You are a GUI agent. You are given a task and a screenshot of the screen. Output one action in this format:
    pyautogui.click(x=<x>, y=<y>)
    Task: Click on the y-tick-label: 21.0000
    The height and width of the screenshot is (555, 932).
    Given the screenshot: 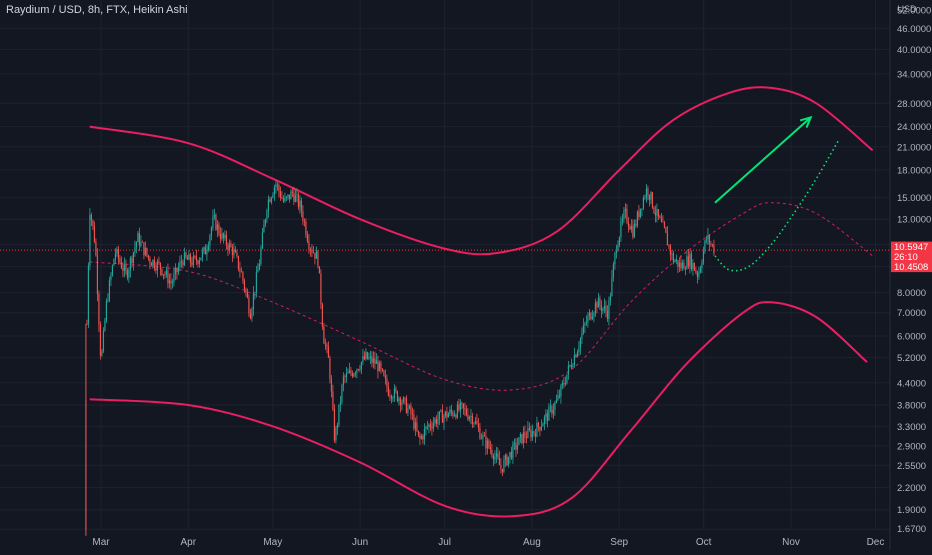 What is the action you would take?
    pyautogui.click(x=914, y=147)
    